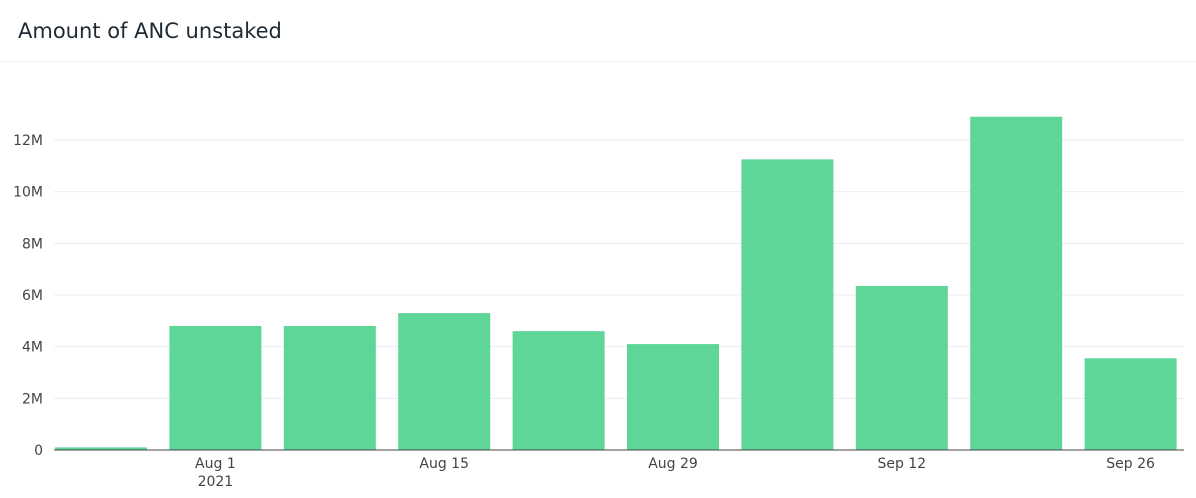 The height and width of the screenshot is (498, 1196). What do you see at coordinates (1130, 464) in the screenshot?
I see `x-tick-label: Sep 26` at bounding box center [1130, 464].